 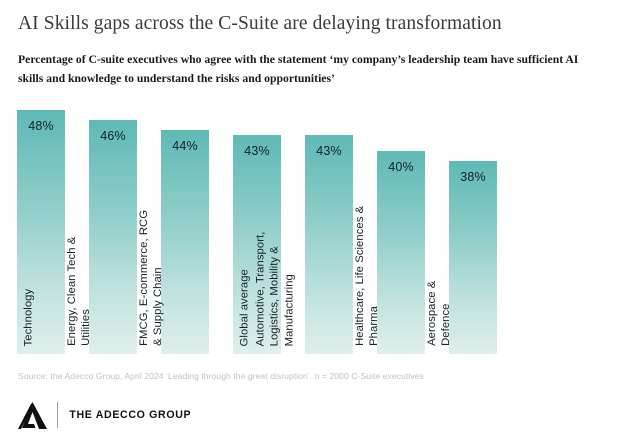 What do you see at coordinates (41, 271) in the screenshot?
I see `bar-category-label-wrap: Technology` at bounding box center [41, 271].